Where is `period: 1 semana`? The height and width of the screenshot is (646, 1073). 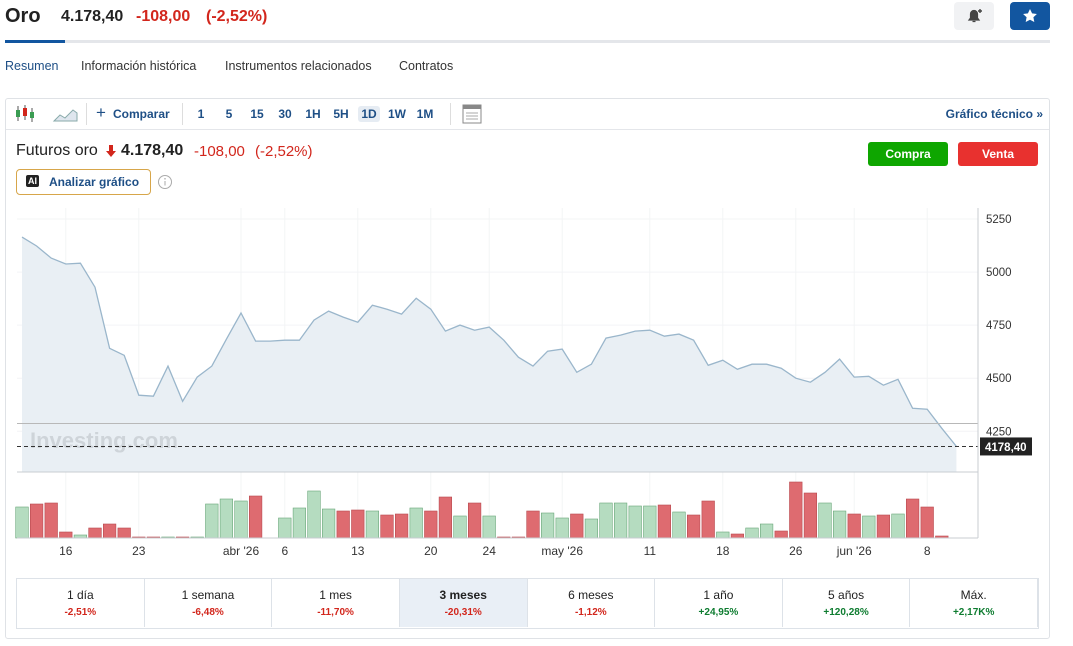
period: 1 semana is located at coordinates (208, 595).